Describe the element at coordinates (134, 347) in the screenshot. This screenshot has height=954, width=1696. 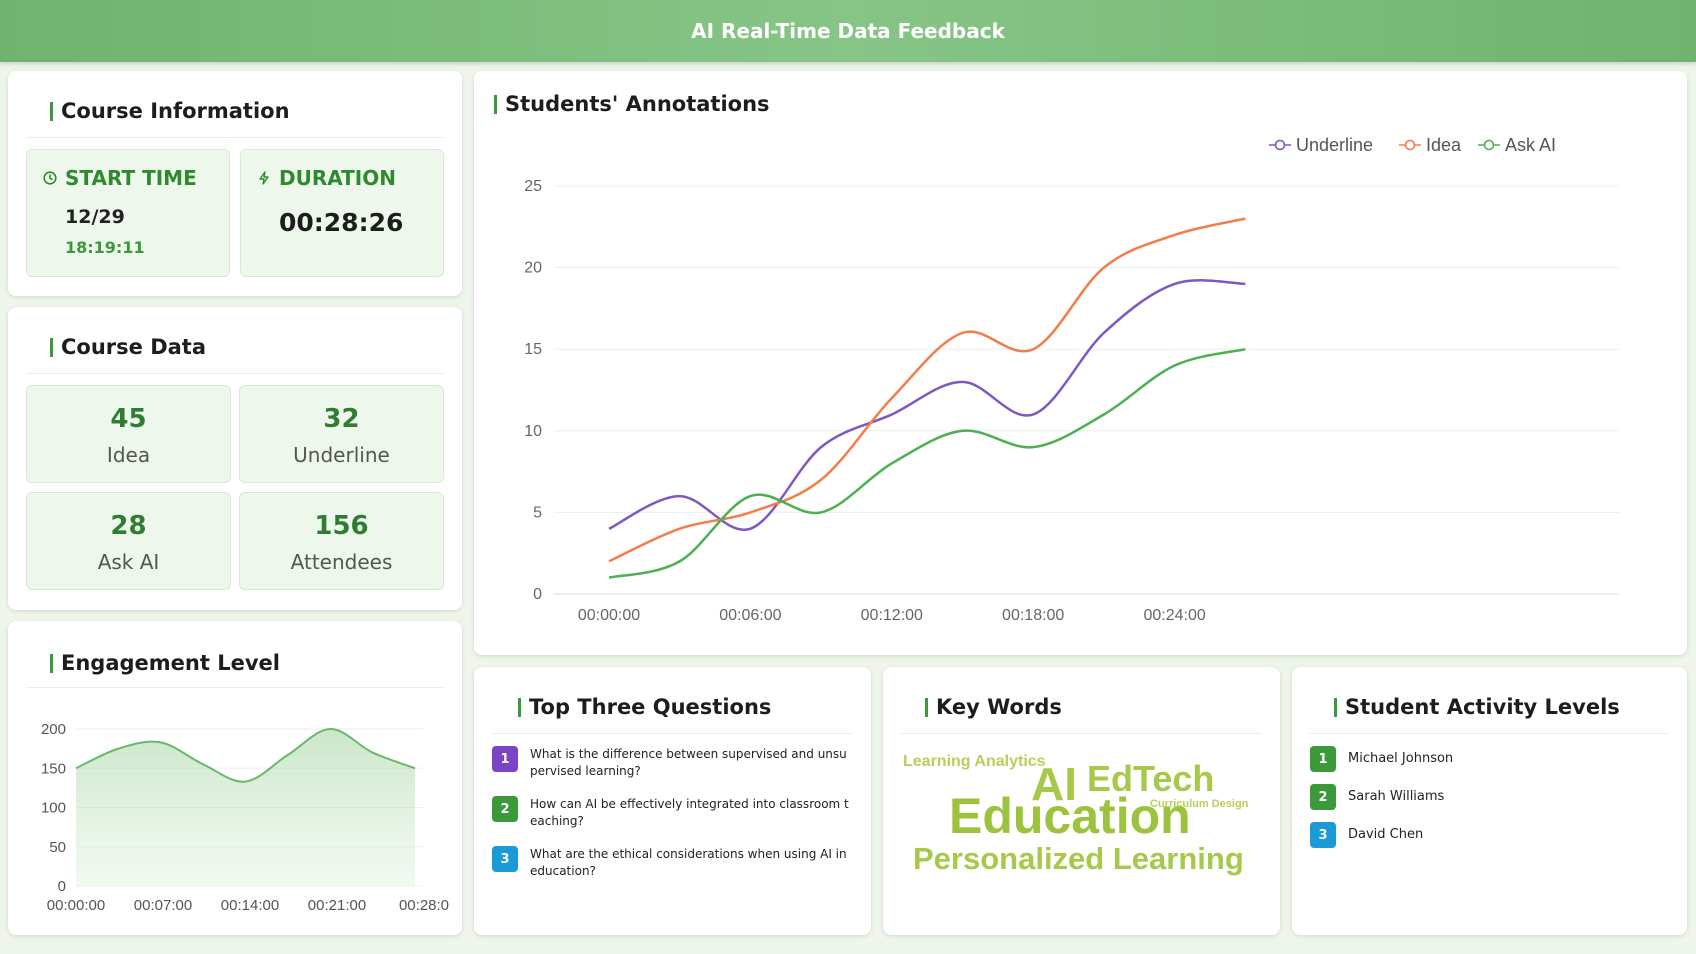
I see `course-data-title-text: Course Data` at that location.